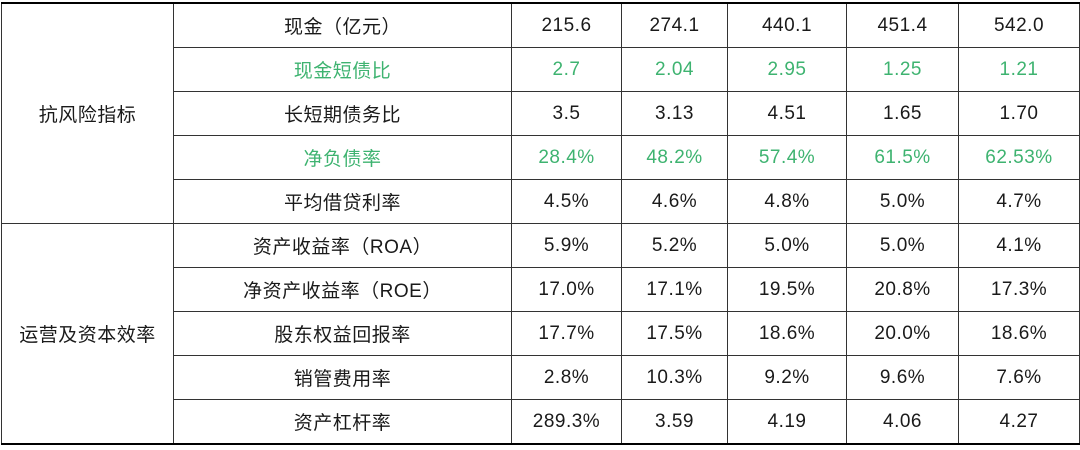 The width and height of the screenshot is (1080, 450). I want to click on value-cell: 215.6, so click(566, 25).